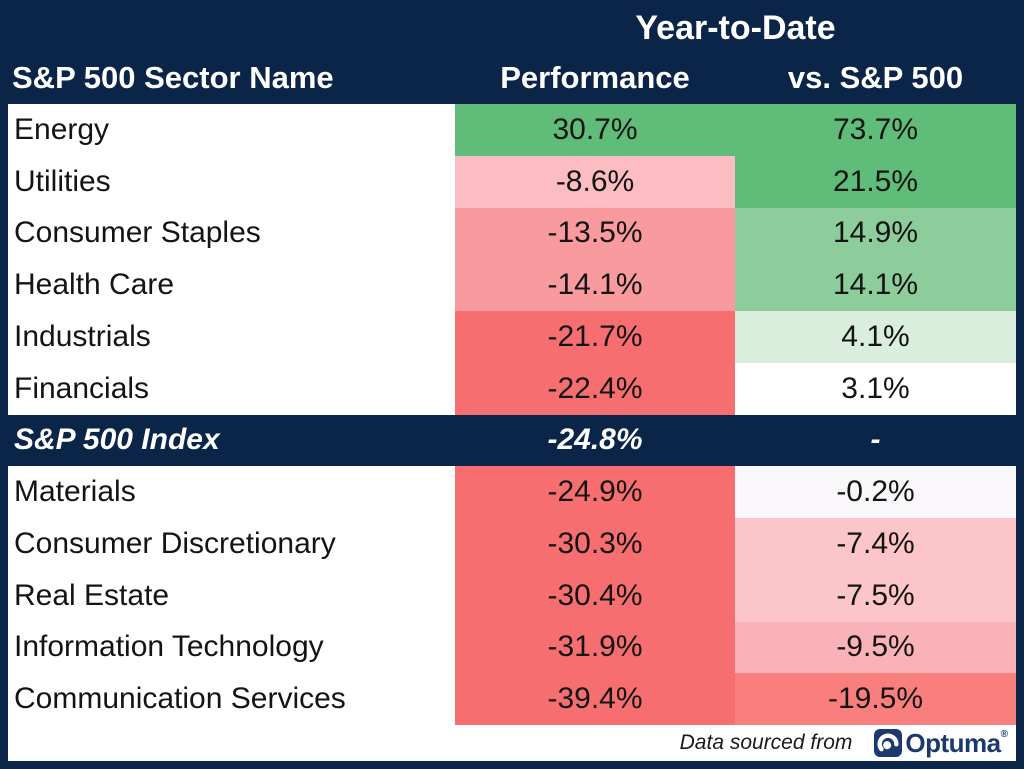 The width and height of the screenshot is (1024, 769). I want to click on performance-cell: -24.8%, so click(595, 440).